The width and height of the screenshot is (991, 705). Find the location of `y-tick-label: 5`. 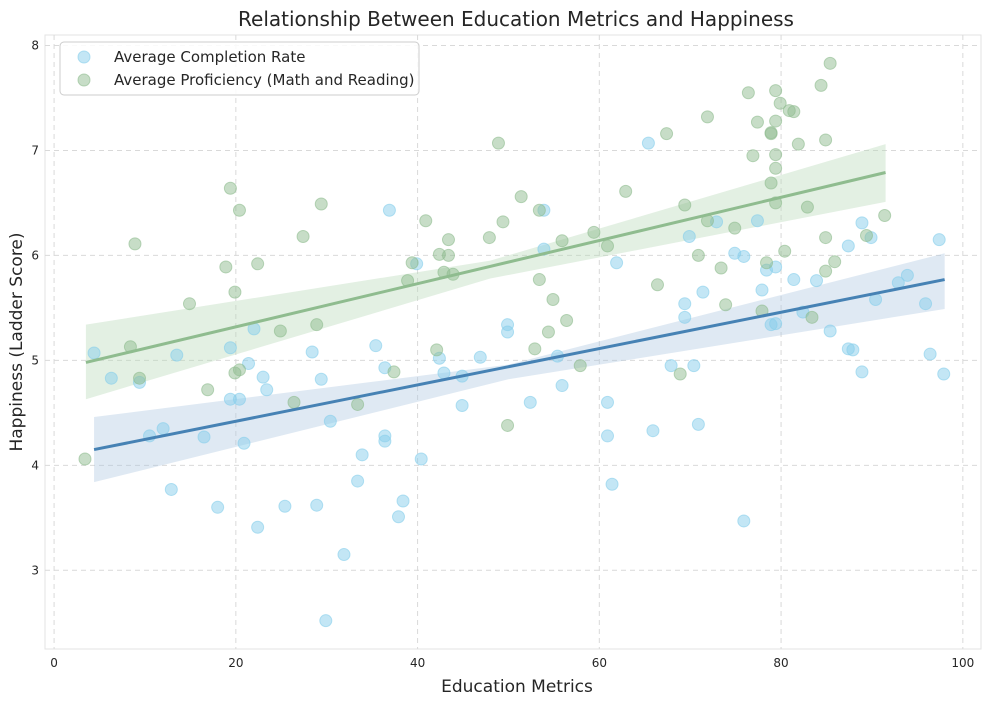

y-tick-label: 5 is located at coordinates (35, 360).